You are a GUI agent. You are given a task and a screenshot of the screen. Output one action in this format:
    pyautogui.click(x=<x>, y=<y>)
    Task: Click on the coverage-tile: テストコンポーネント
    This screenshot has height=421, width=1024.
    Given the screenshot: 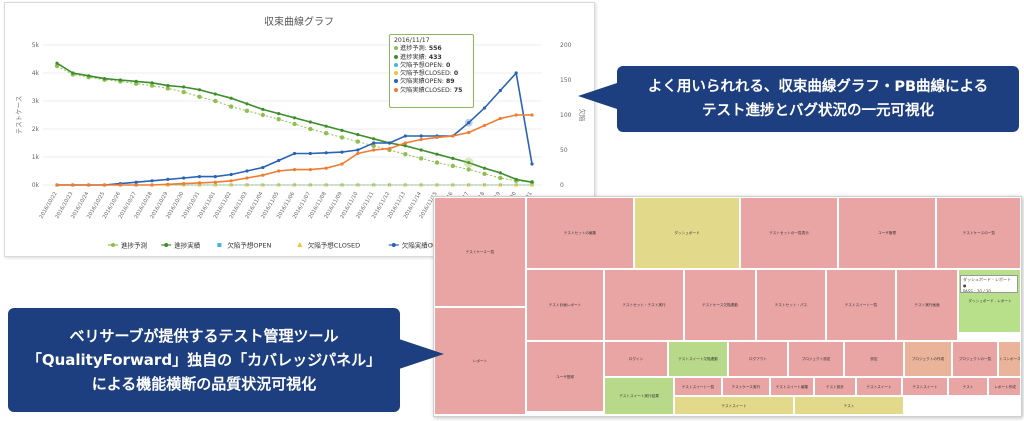 What is the action you would take?
    pyautogui.click(x=1009, y=359)
    